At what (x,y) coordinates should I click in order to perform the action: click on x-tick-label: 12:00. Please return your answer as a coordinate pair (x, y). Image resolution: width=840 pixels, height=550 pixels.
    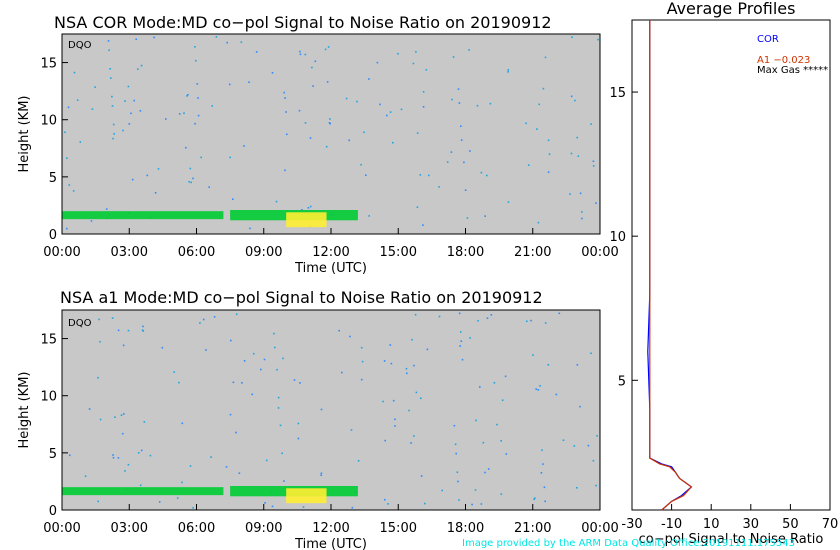
    Looking at the image, I should click on (330, 252).